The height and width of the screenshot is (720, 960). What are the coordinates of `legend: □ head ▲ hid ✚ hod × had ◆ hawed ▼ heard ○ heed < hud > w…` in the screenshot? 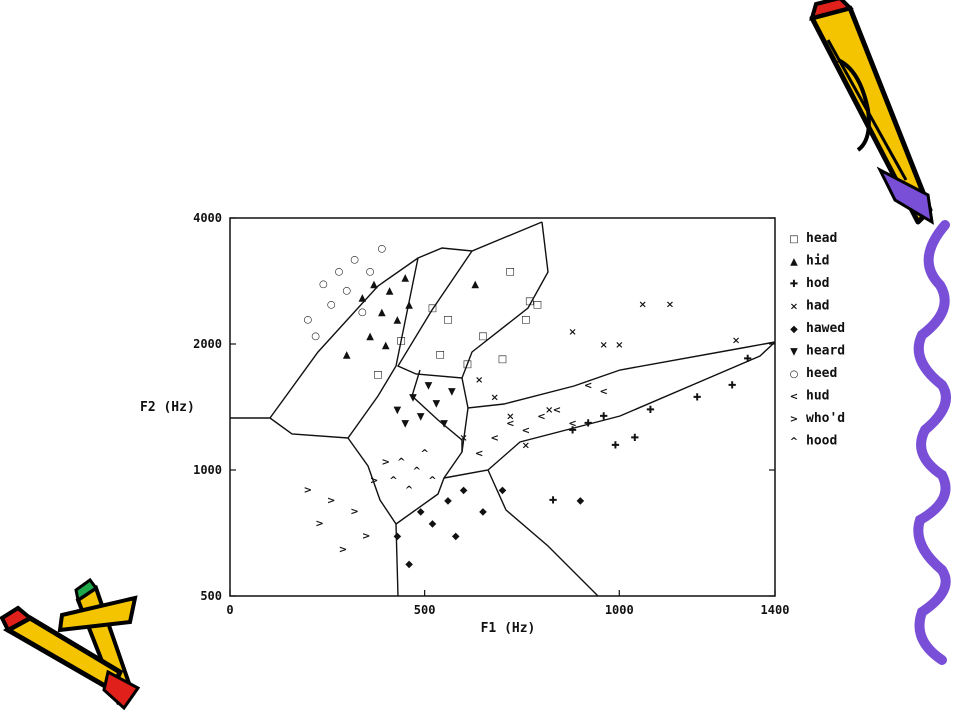 It's located at (817, 340).